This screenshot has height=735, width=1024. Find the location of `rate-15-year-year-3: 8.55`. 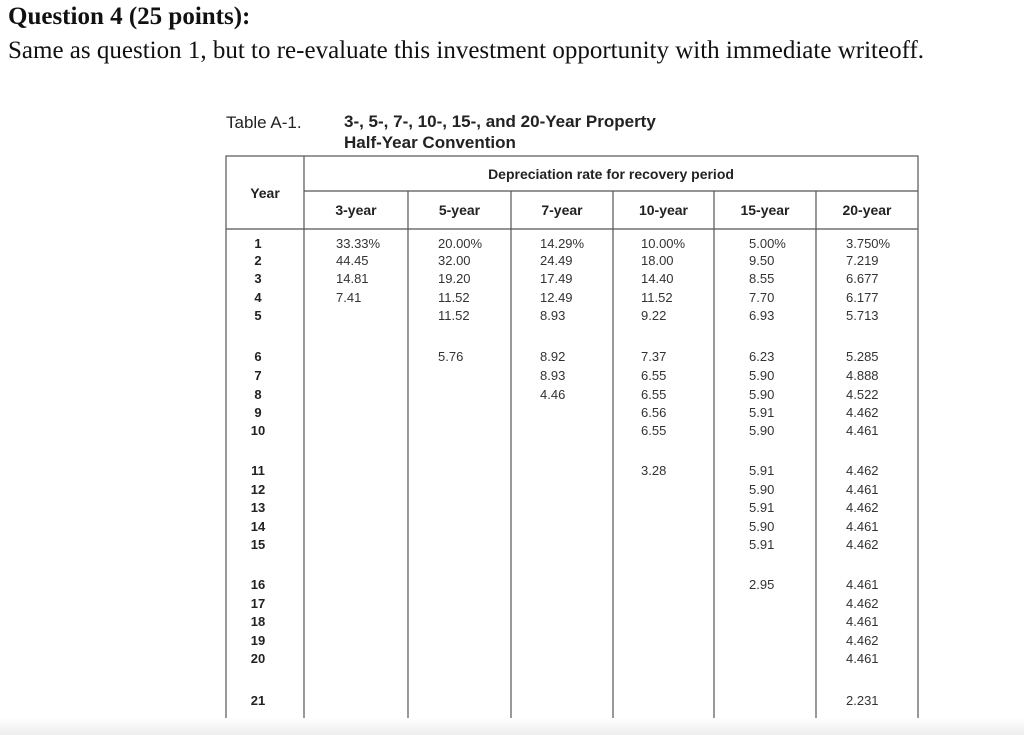

rate-15-year-year-3: 8.55 is located at coordinates (762, 278).